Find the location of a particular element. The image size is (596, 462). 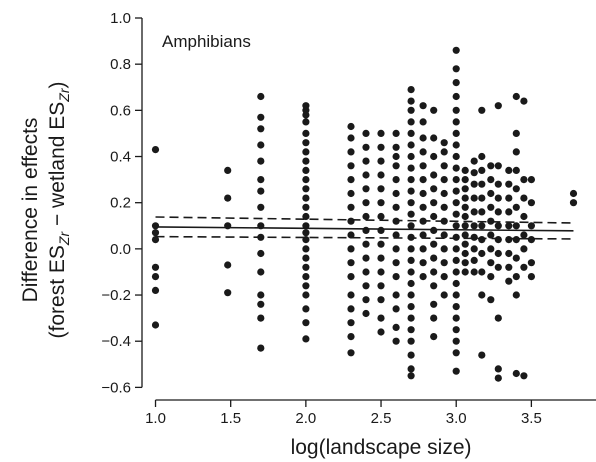

y-tick-label: 0.8 is located at coordinates (120, 64).